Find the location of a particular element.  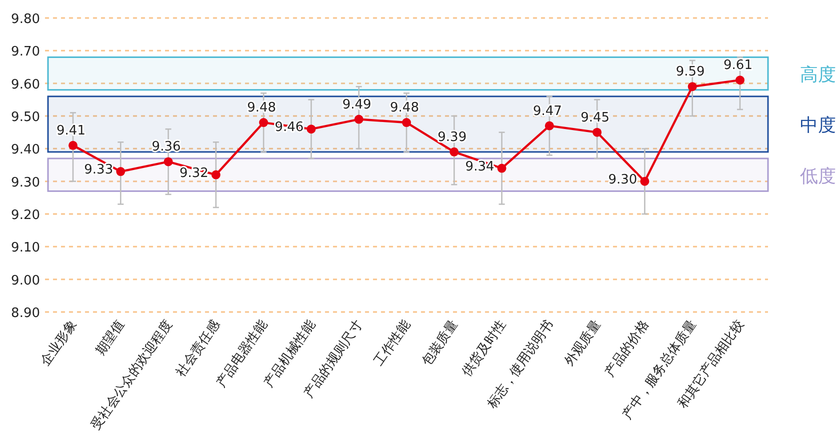

data-label: 9.36 is located at coordinates (166, 147).